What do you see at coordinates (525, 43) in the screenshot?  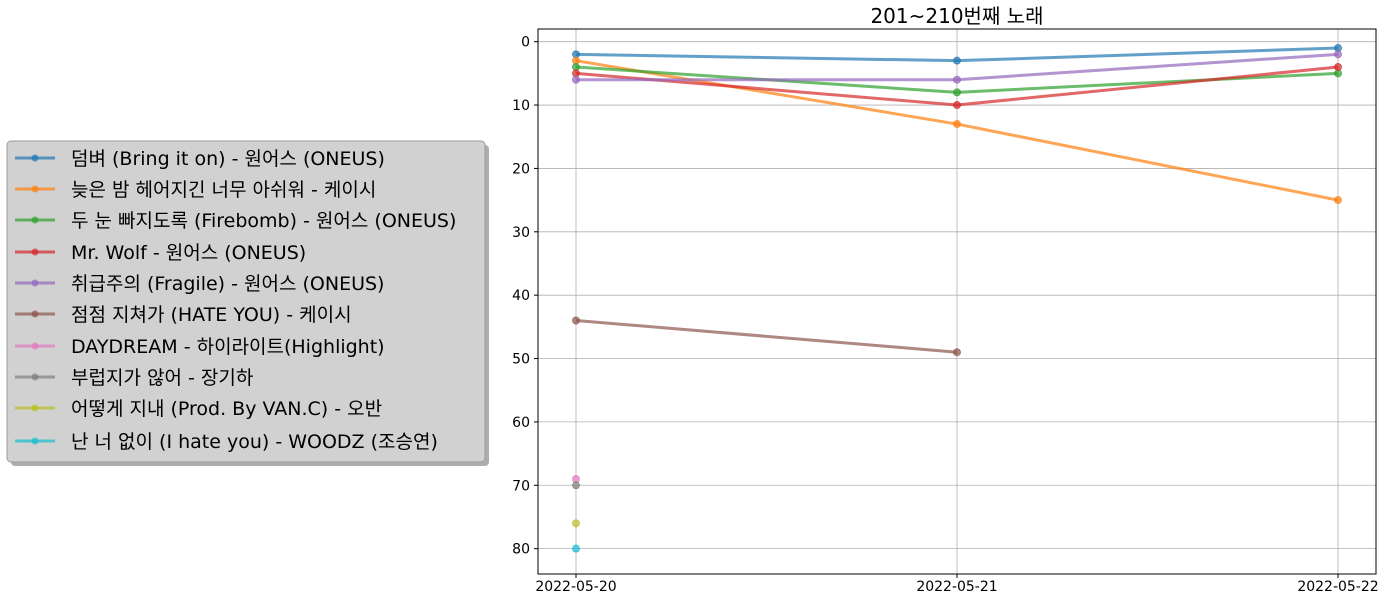 I see `y-tick-label: 0` at bounding box center [525, 43].